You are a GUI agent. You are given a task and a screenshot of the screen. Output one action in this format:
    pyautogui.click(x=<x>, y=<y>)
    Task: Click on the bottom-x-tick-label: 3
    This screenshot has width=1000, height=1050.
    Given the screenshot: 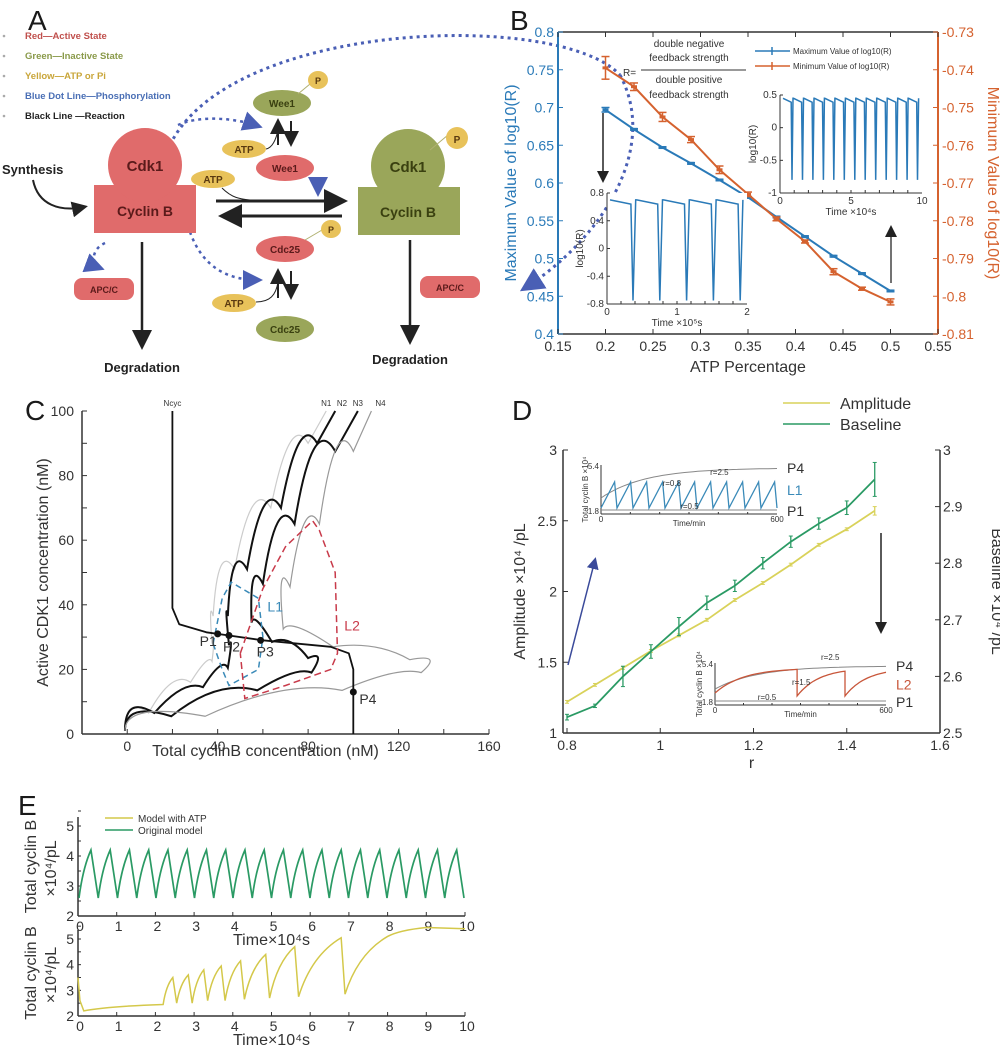 What is the action you would take?
    pyautogui.click(x=196, y=1026)
    